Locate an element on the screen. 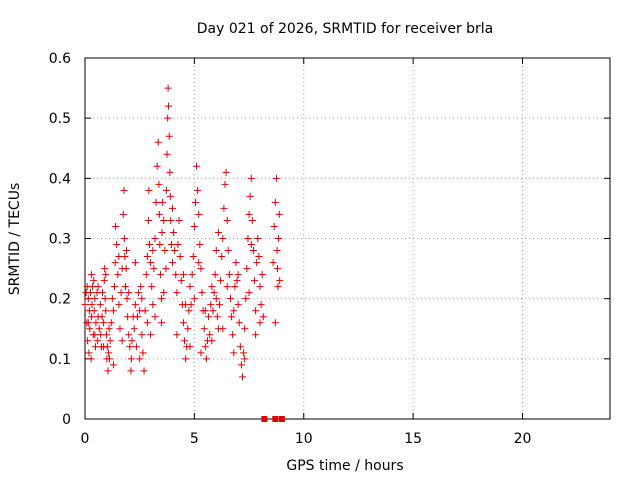 This screenshot has width=640, height=480. y-tick-label: 0.1 is located at coordinates (60, 360).